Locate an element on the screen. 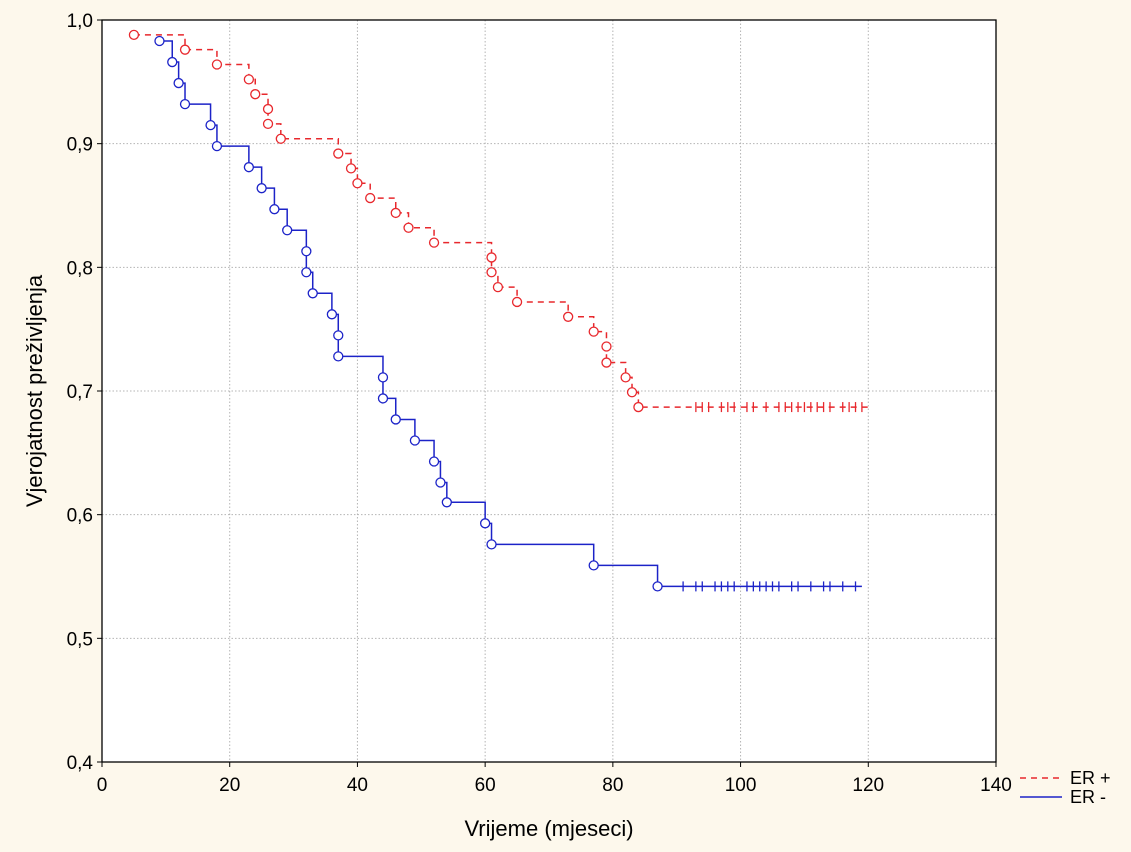 This screenshot has height=852, width=1131. y-axis-title: Vjerojatnost preživljenja is located at coordinates (34, 390).